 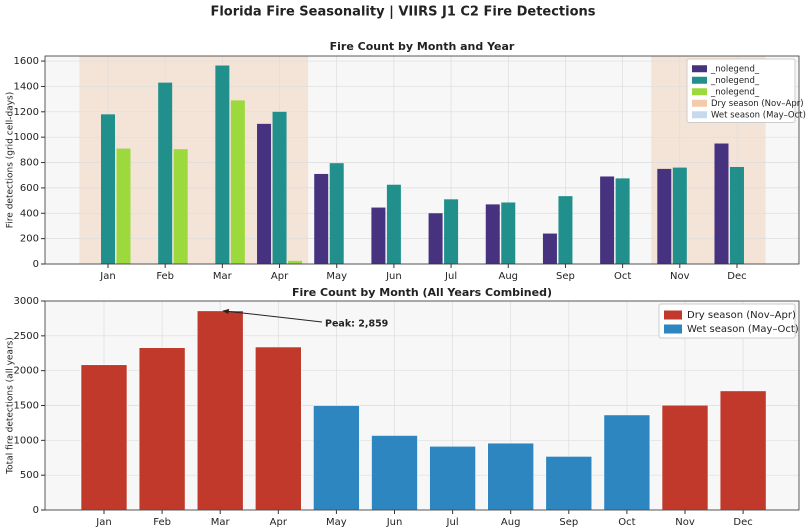 What do you see at coordinates (29, 188) in the screenshot?
I see `y-tick-label: 600` at bounding box center [29, 188].